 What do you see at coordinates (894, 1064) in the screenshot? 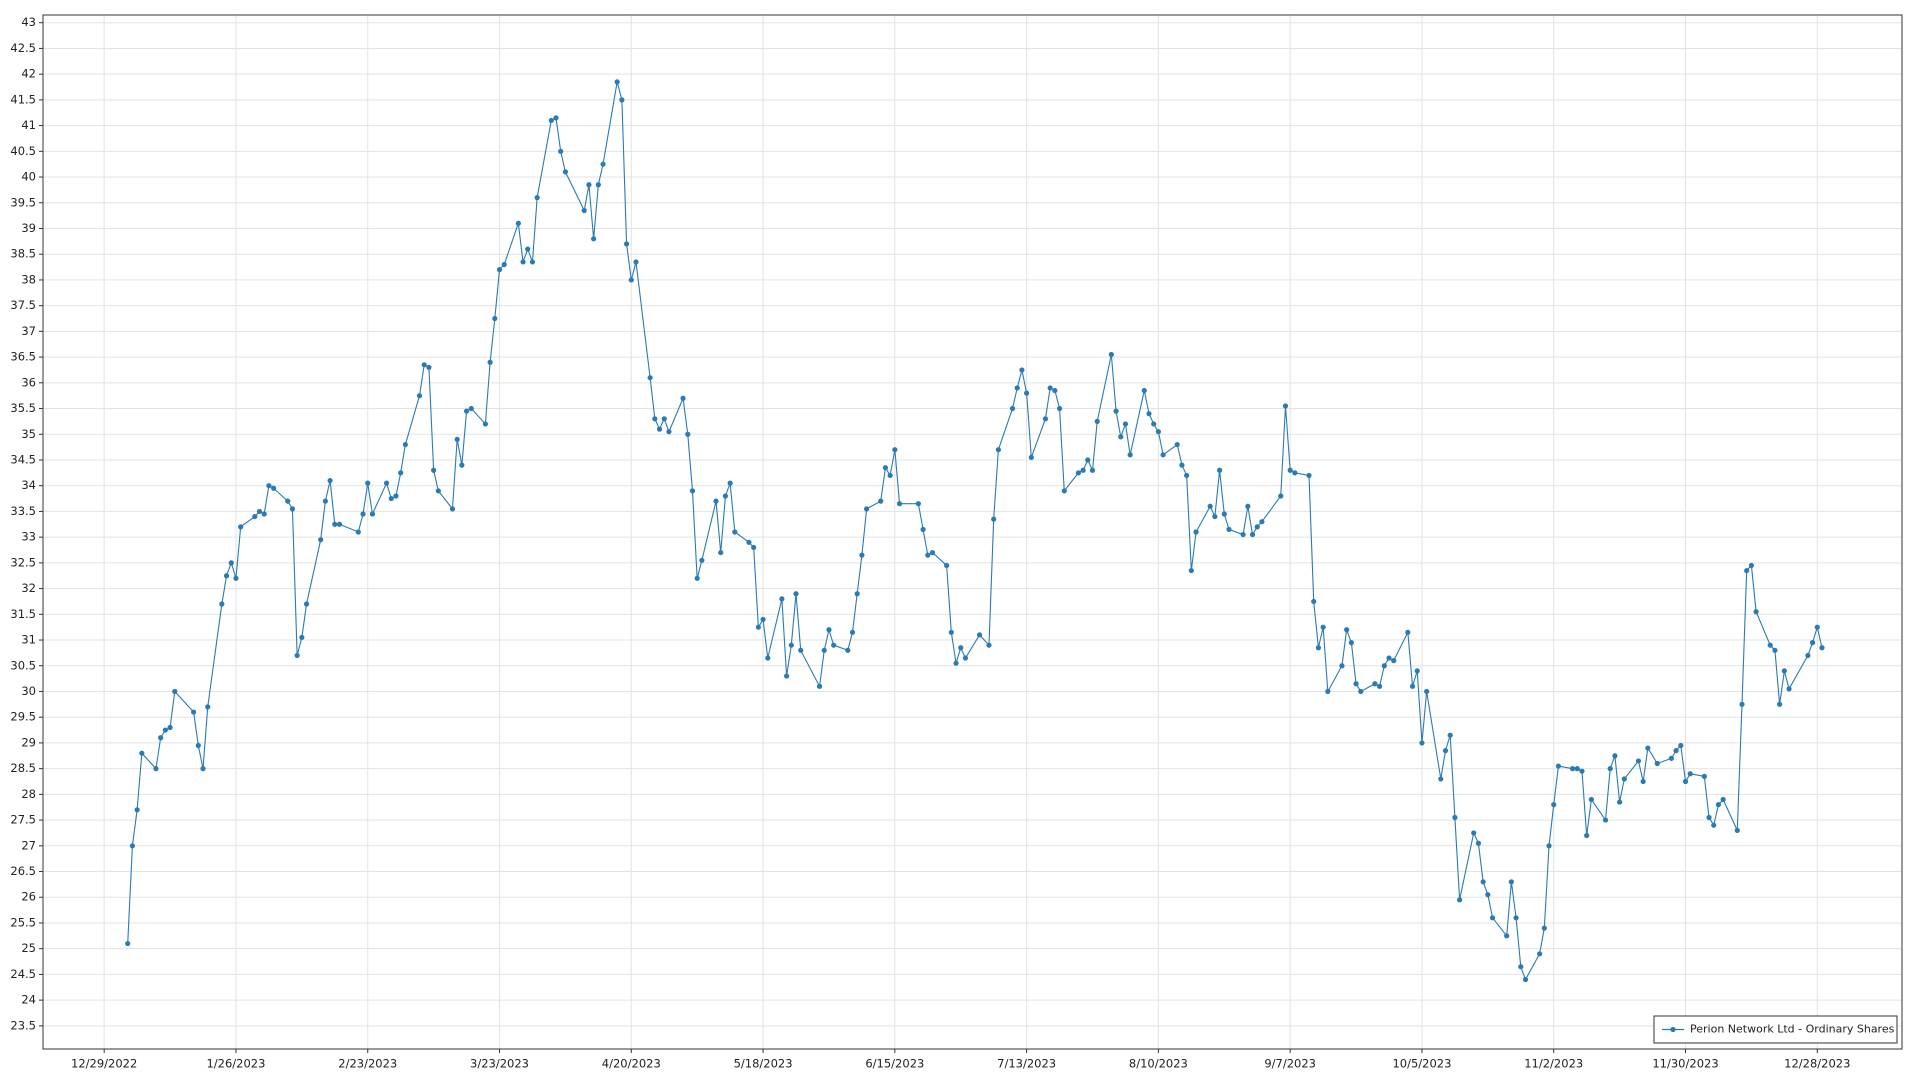
I see `x-tick-label: 6/15/2023` at bounding box center [894, 1064].